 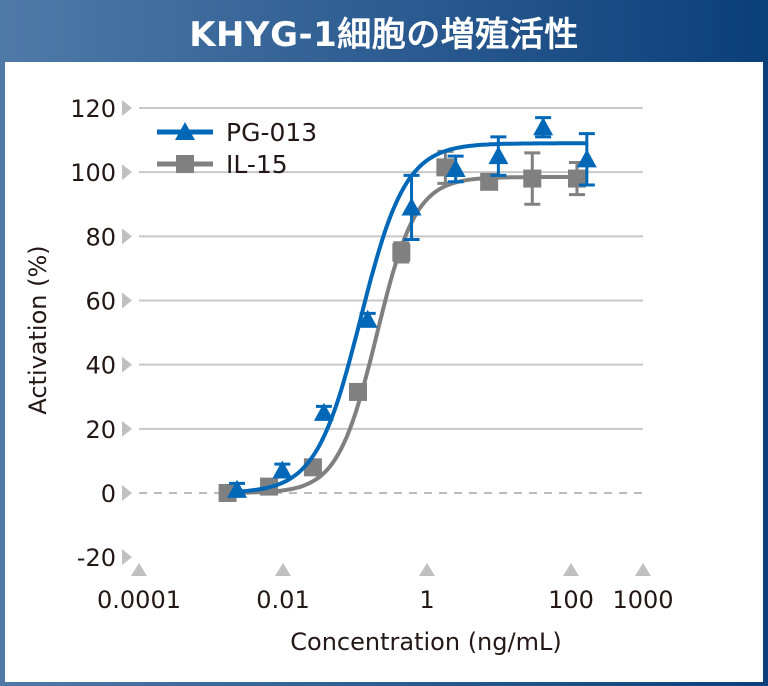 I want to click on y-tick-label: 20, so click(x=100, y=430).